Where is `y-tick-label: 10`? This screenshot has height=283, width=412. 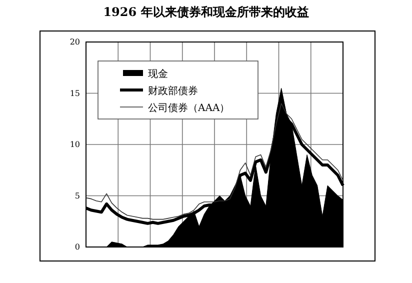 y-tick-label: 10 is located at coordinates (75, 145).